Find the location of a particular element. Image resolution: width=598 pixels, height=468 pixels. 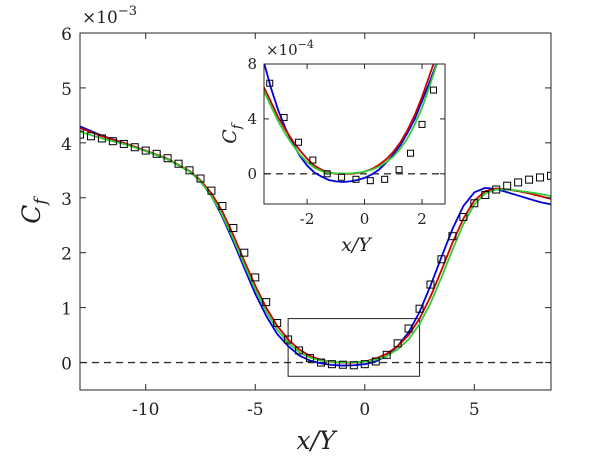

inset-series-group is located at coordinates (351, 124).